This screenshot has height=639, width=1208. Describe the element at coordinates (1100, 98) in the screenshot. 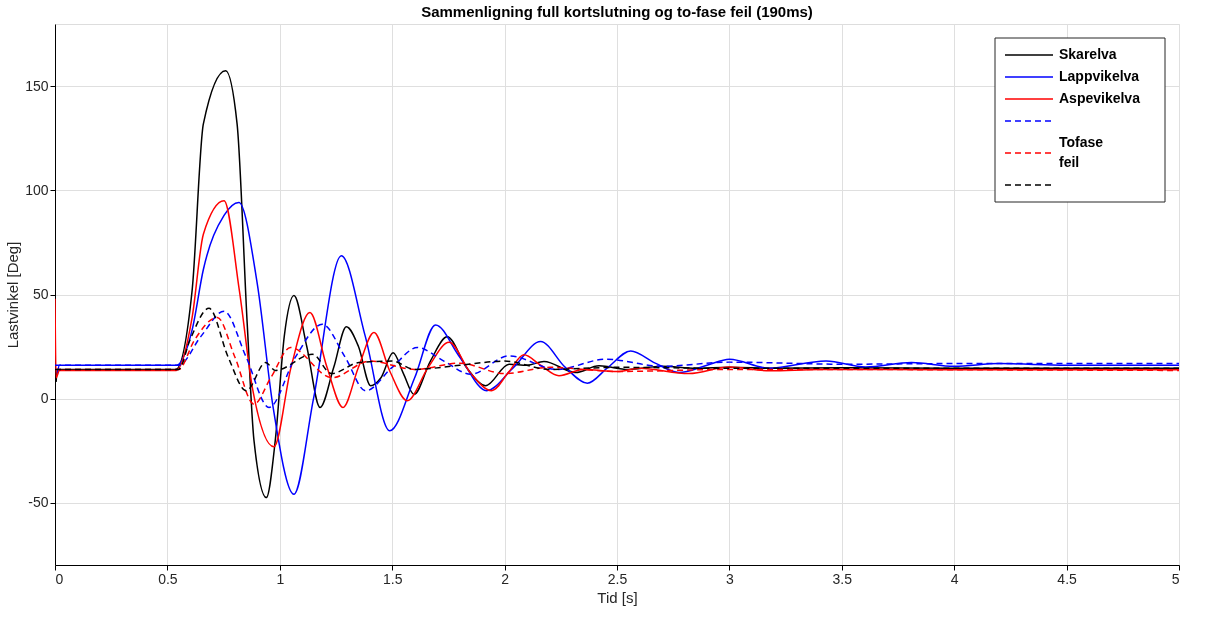

I see `legend-label: Aspevikelva` at that location.